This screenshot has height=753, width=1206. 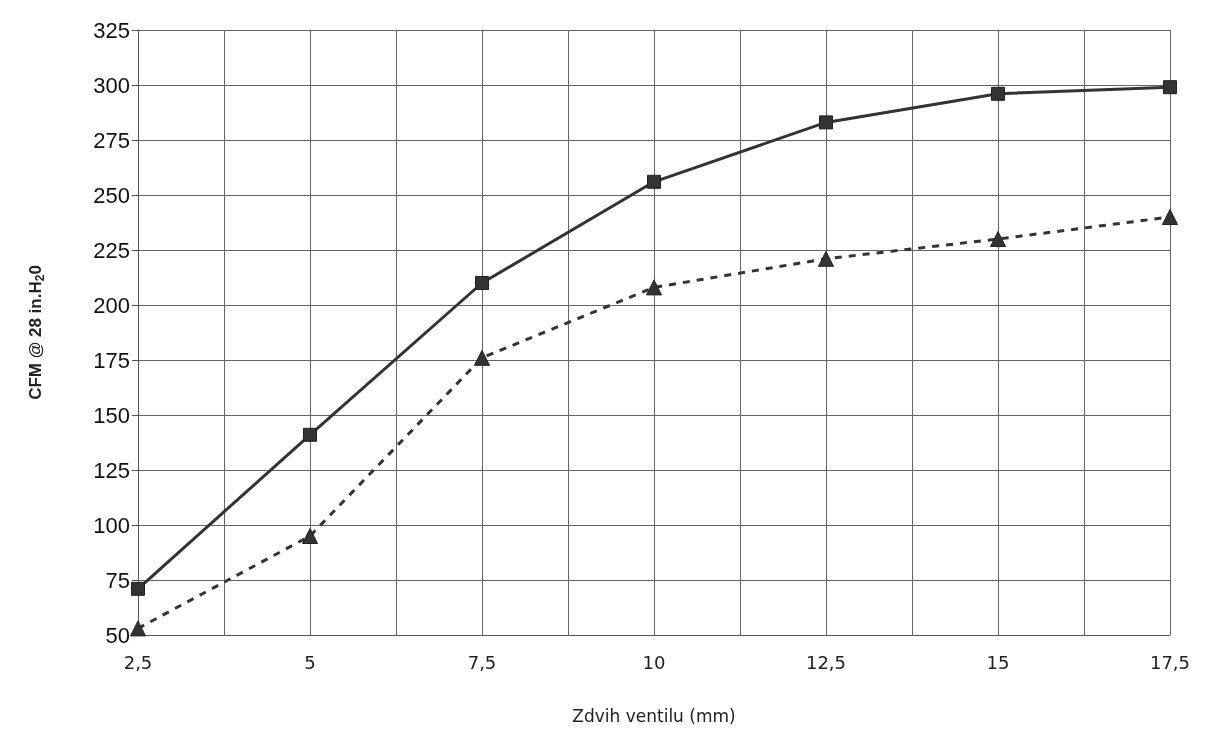 I want to click on y-tick-label: 175, so click(x=111, y=360).